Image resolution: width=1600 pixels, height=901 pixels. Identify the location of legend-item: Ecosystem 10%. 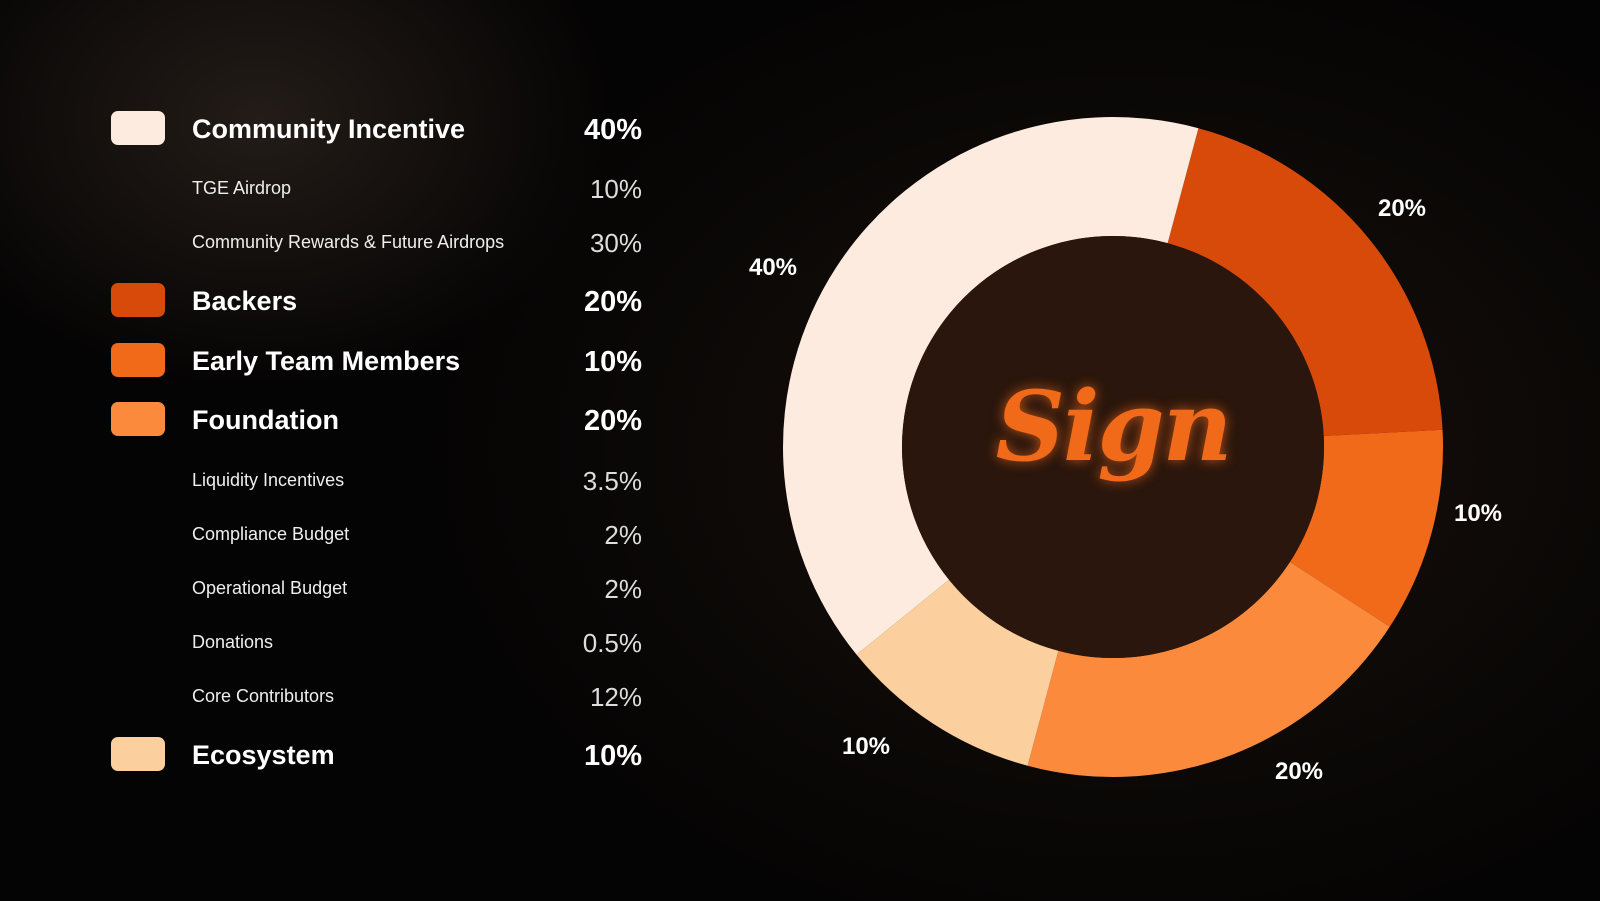
(376, 755).